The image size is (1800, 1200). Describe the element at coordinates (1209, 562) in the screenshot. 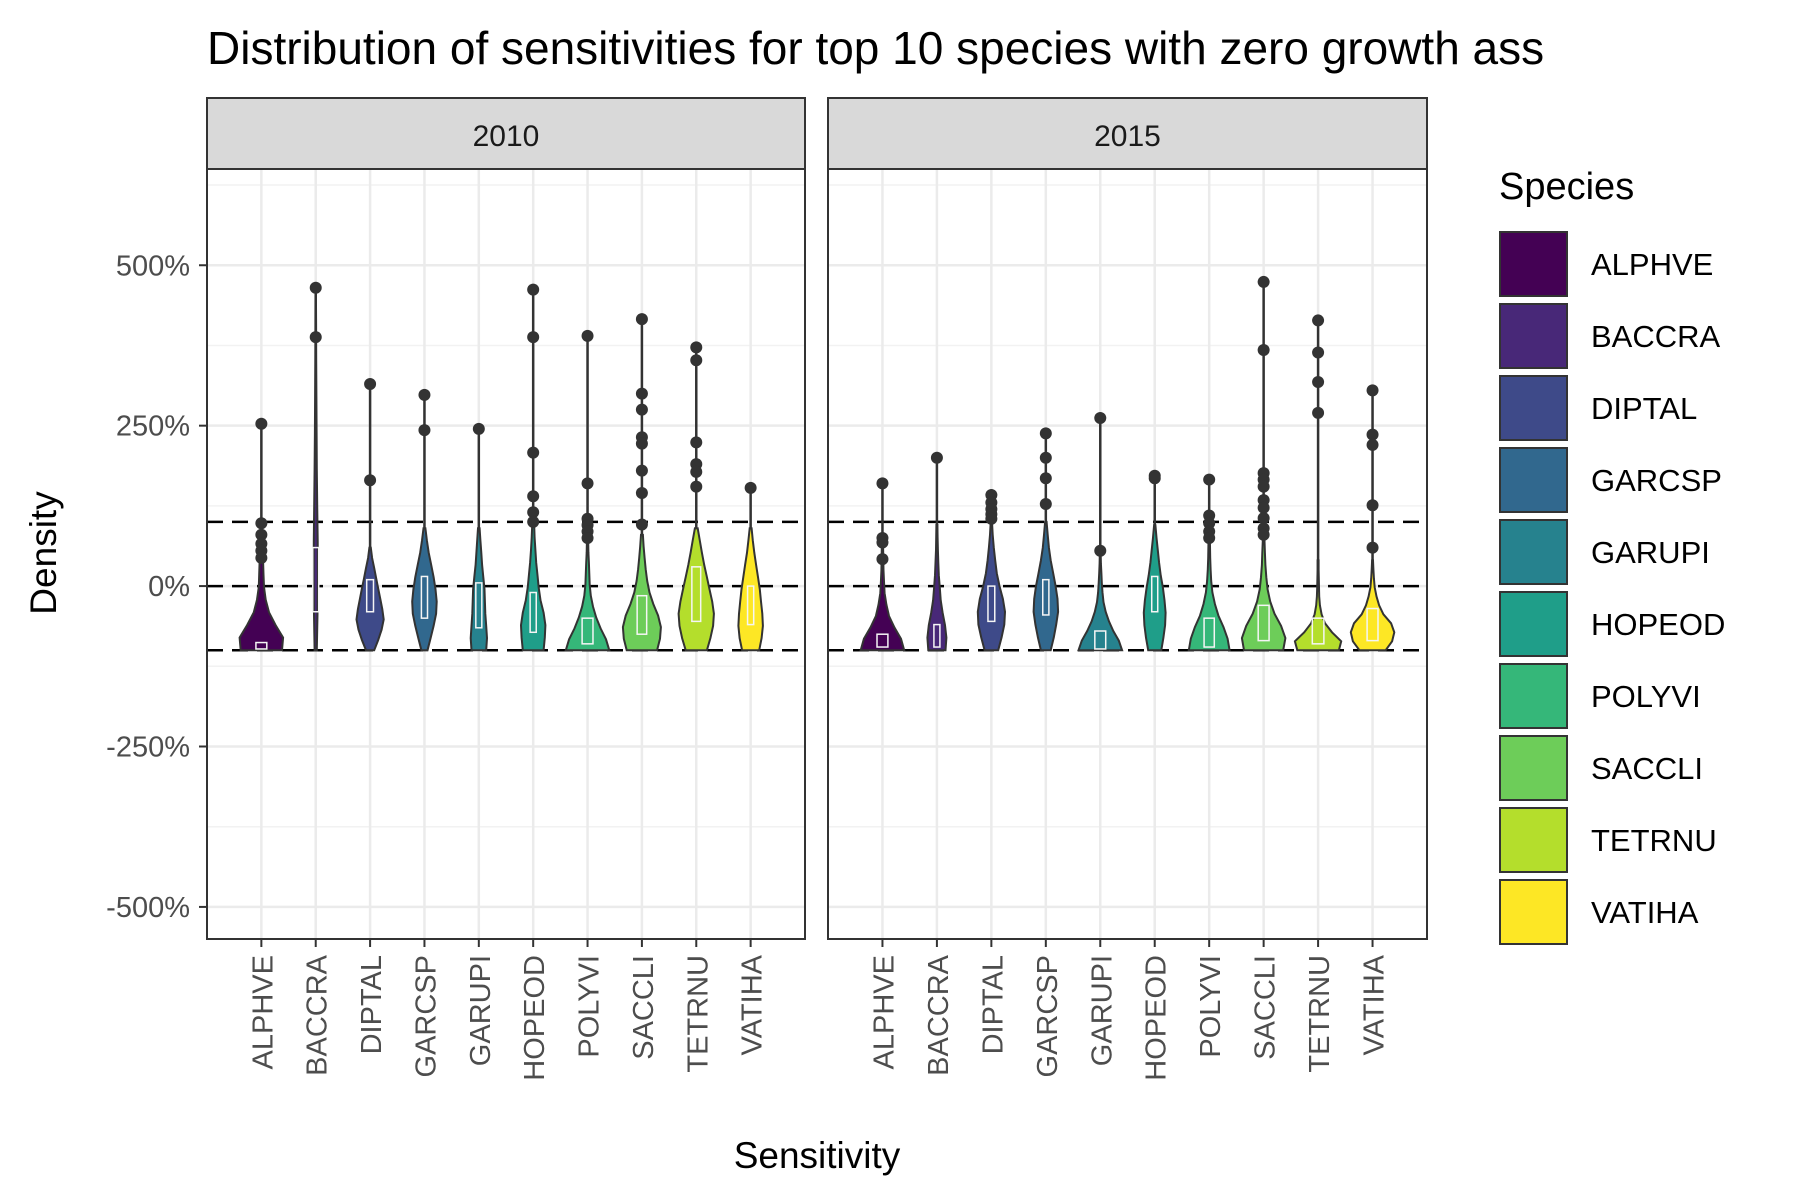

I see `violin-POLYVI-2015` at that location.